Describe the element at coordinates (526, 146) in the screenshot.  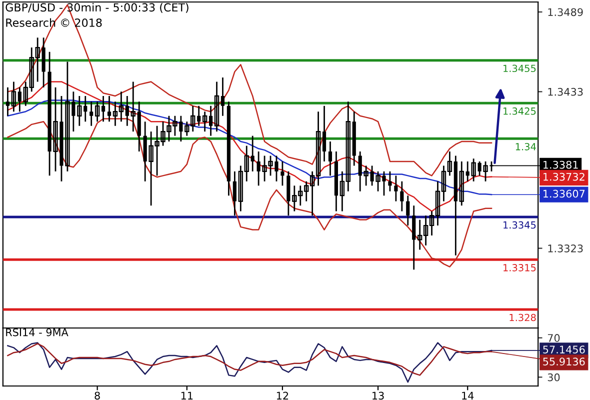
I see `ref-line-label: 1.34` at that location.